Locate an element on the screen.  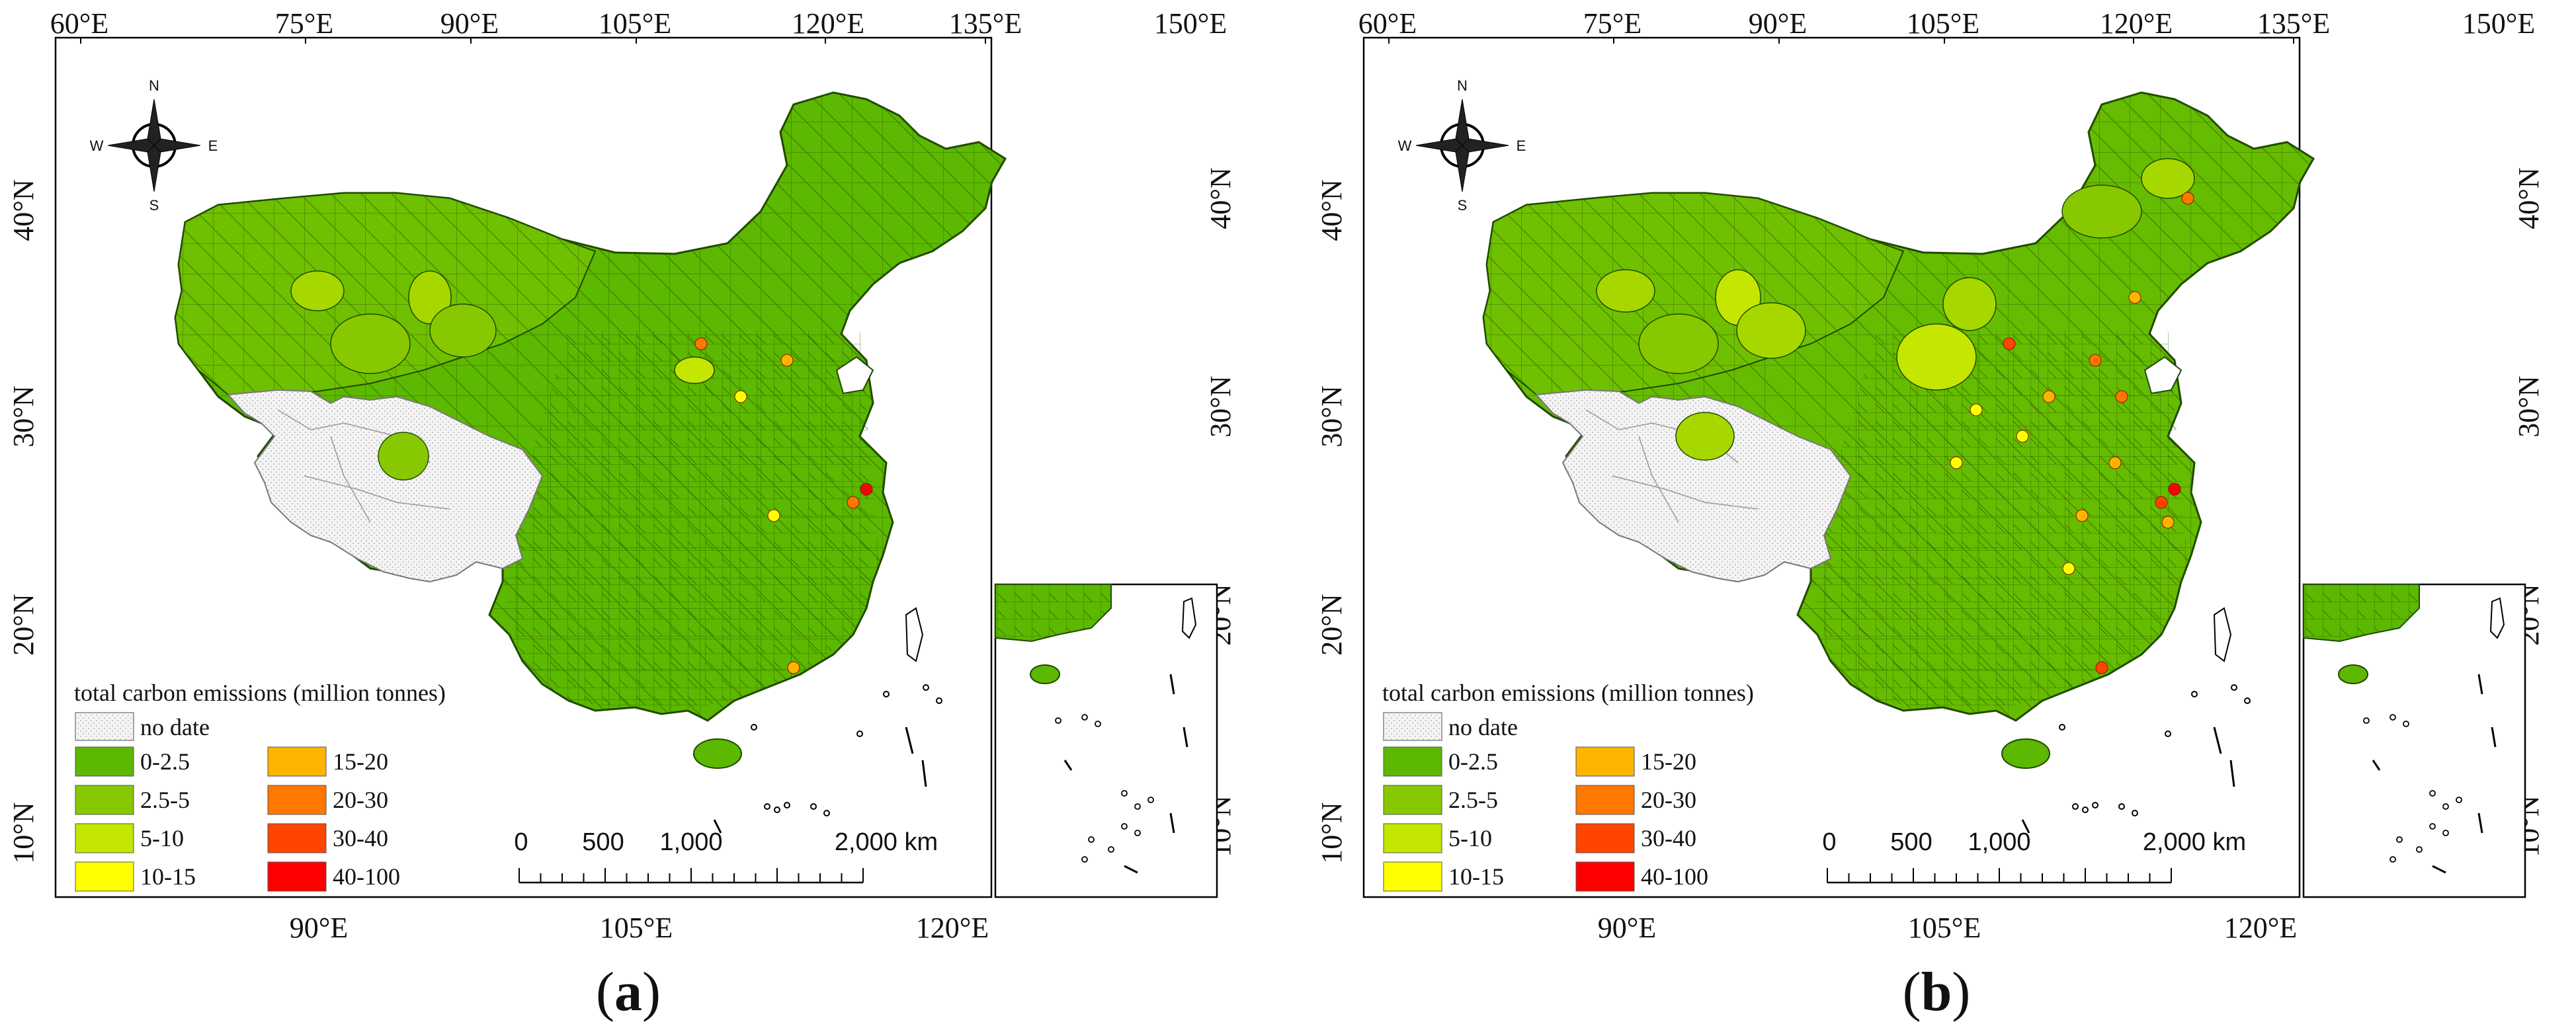
top-axis-label: 135°E is located at coordinates (2293, 23).